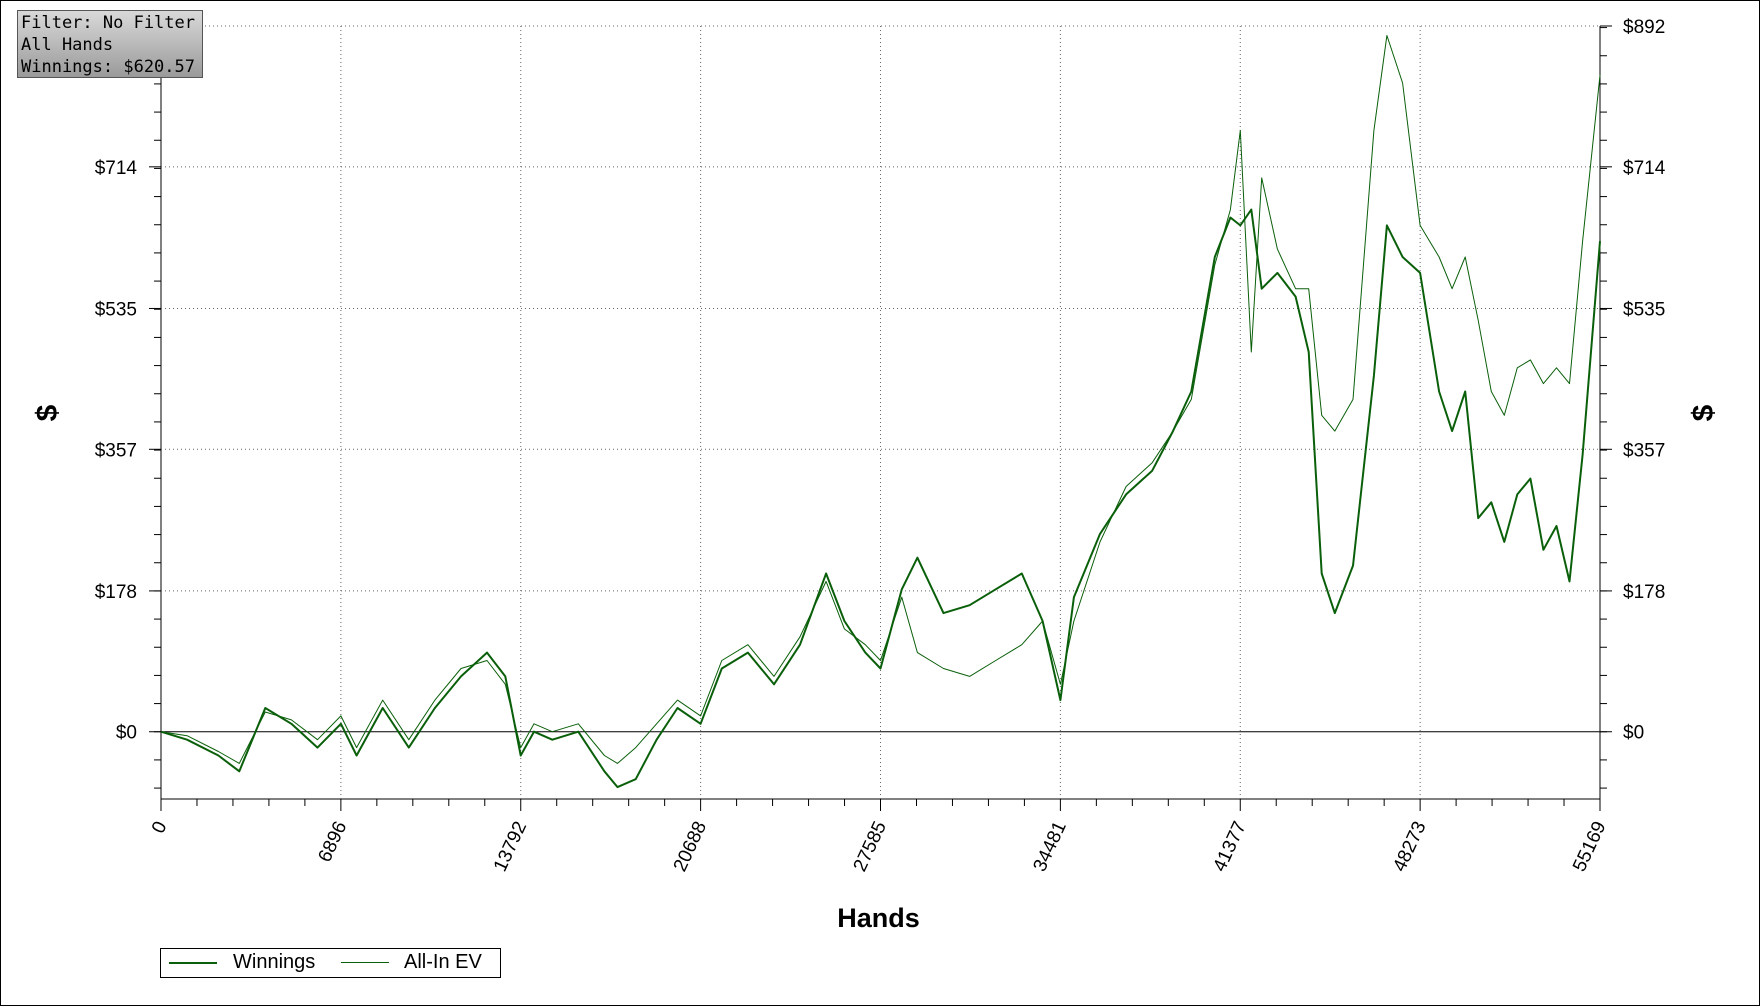 The height and width of the screenshot is (1006, 1760). What do you see at coordinates (878, 918) in the screenshot?
I see `x-axis-title: Hands` at bounding box center [878, 918].